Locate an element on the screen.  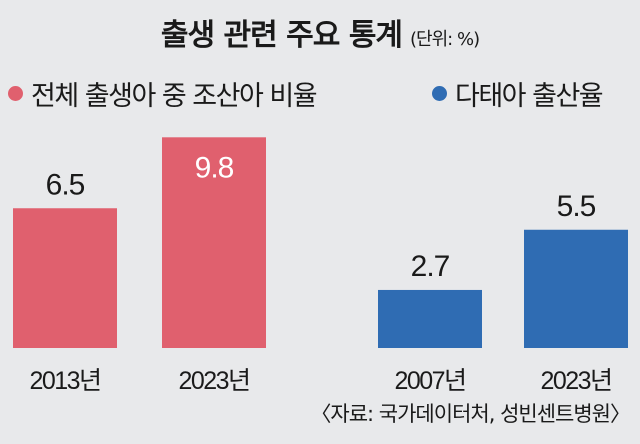
legend-label: 다태아 출산율 is located at coordinates (529, 96).